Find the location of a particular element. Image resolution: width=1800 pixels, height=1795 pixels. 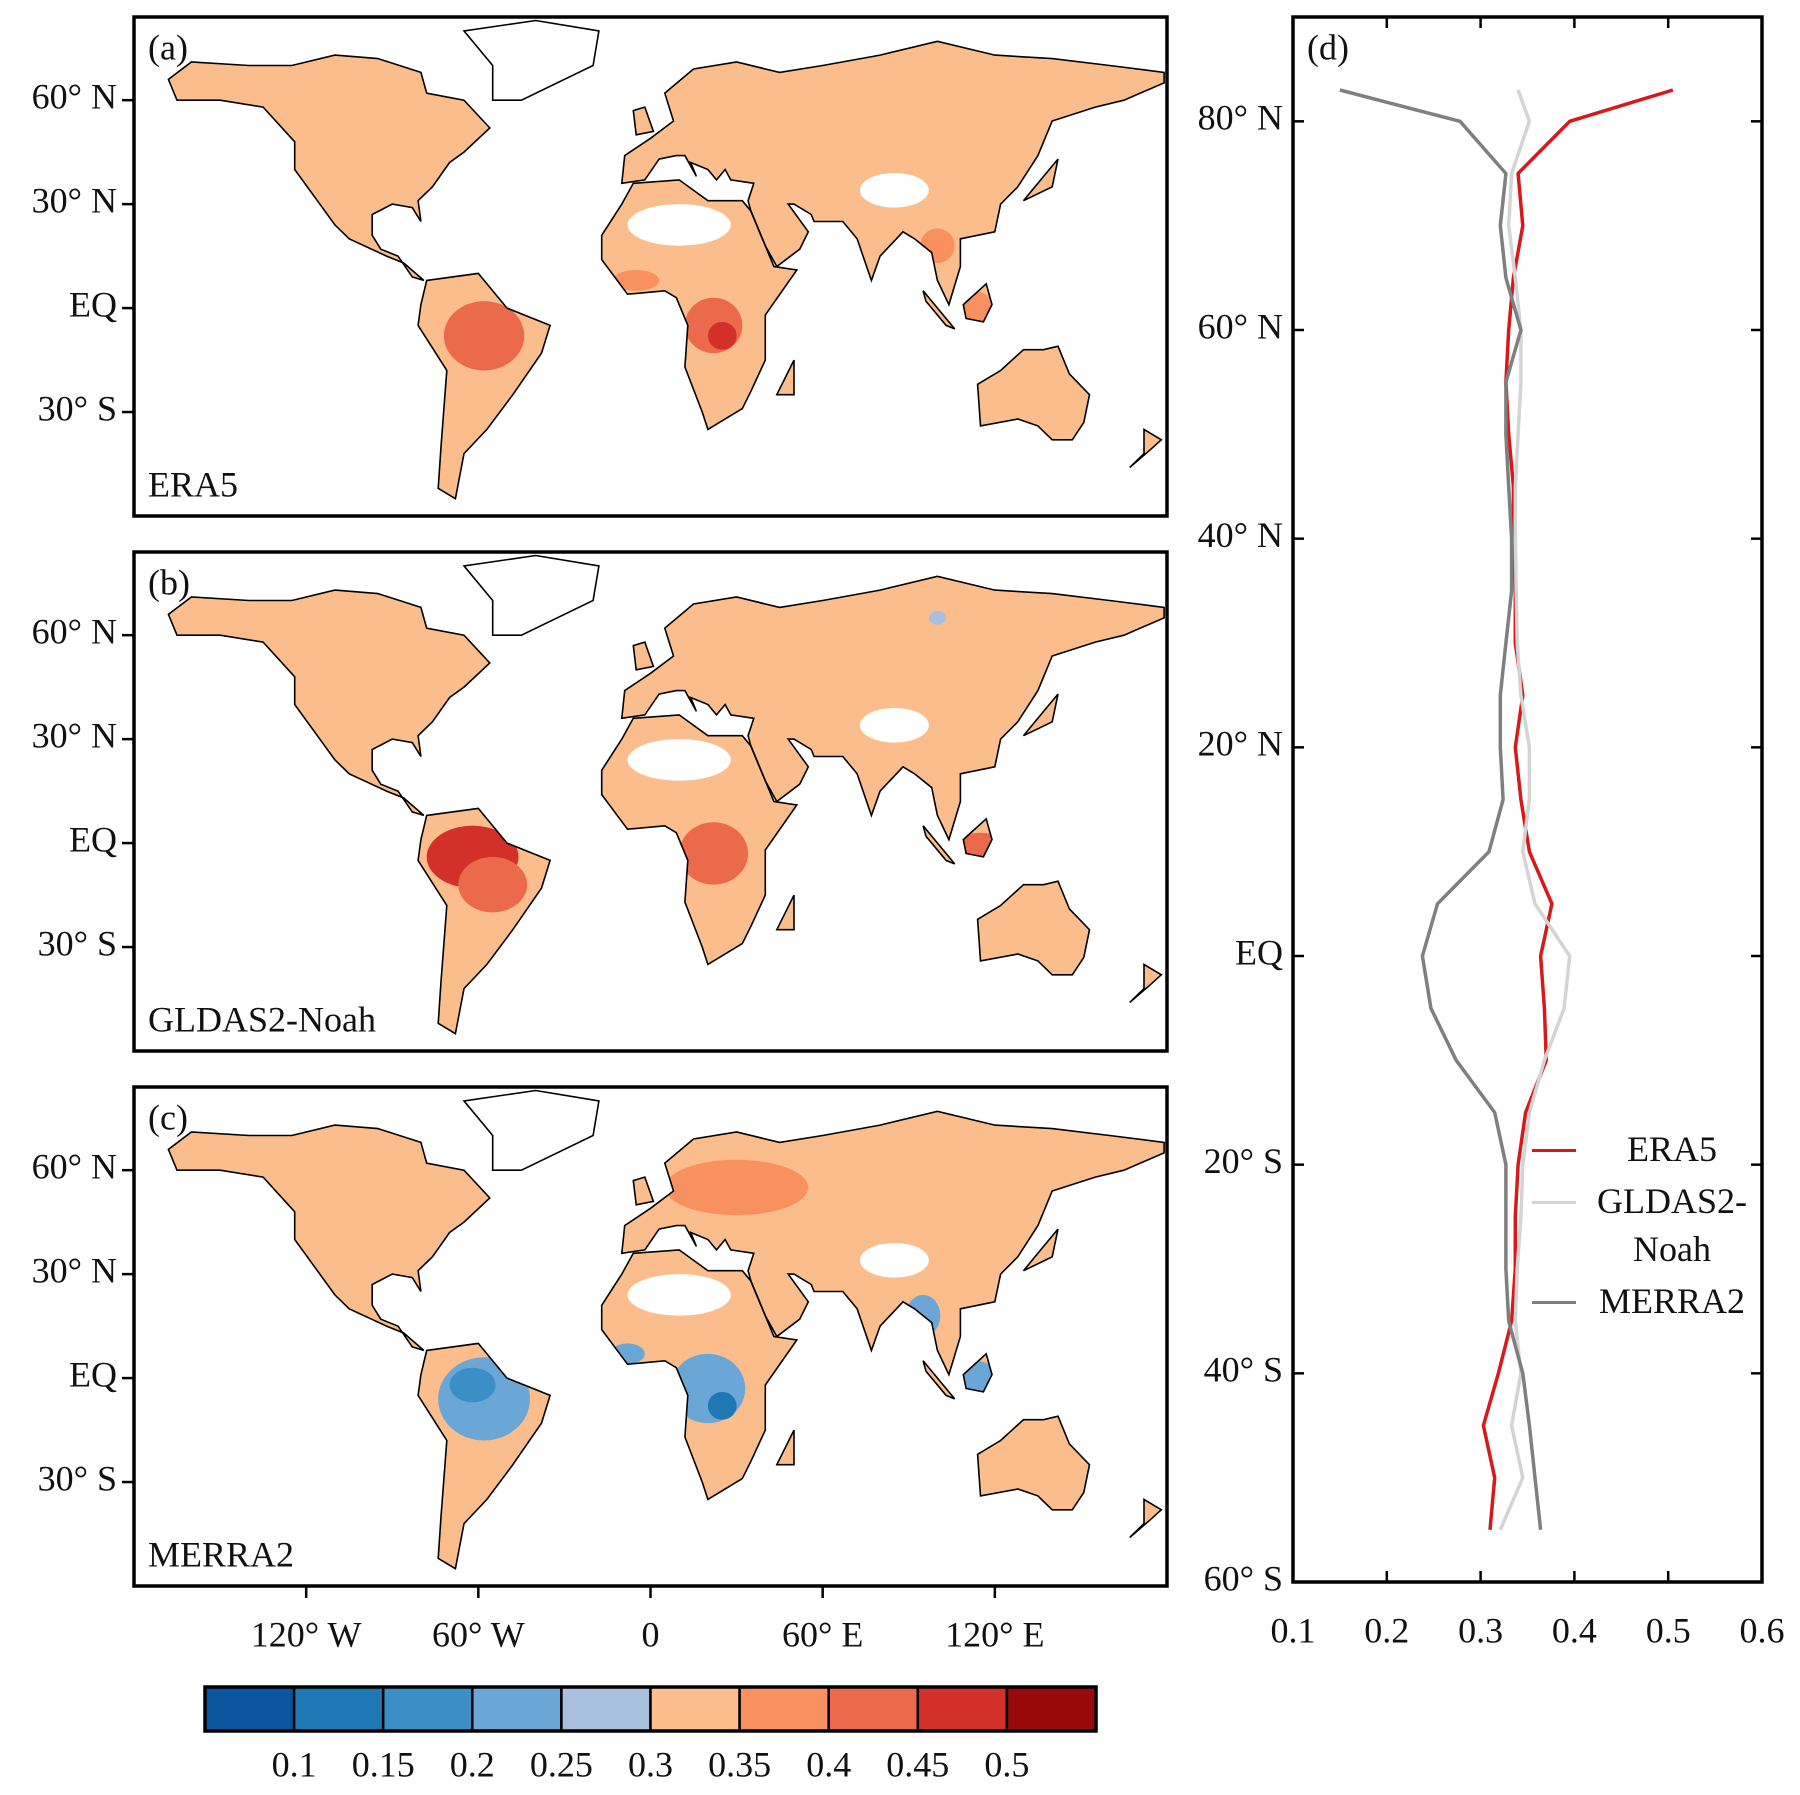

legend-entry: ERA5 is located at coordinates (1644, 1149).